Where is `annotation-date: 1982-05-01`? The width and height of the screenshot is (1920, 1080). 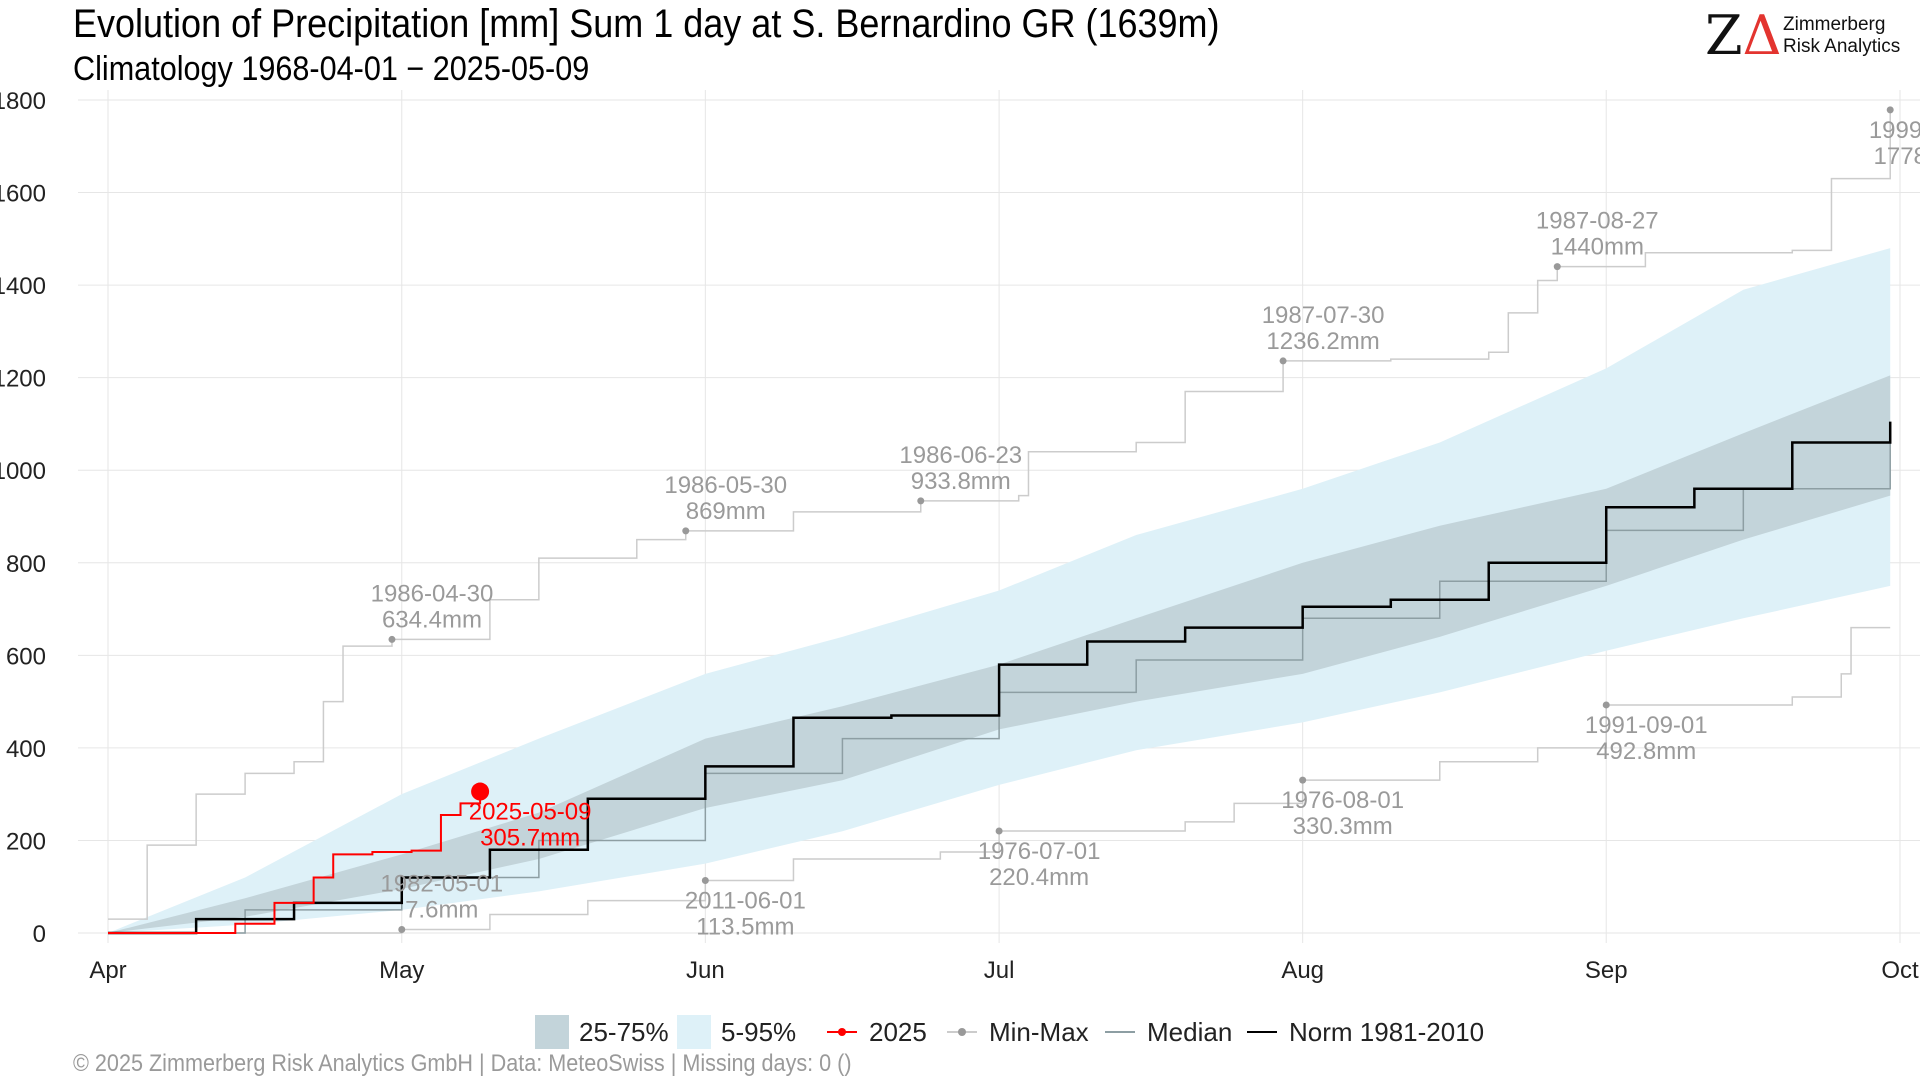 annotation-date: 1982-05-01 is located at coordinates (441, 883).